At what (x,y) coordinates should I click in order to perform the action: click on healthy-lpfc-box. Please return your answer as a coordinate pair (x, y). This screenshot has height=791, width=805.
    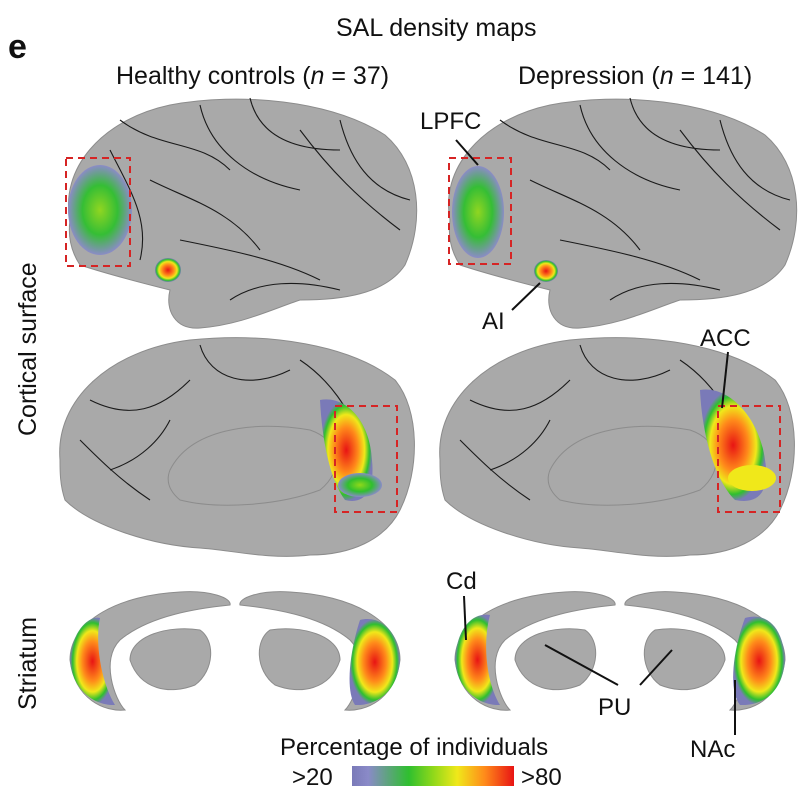
    Looking at the image, I should click on (98, 212).